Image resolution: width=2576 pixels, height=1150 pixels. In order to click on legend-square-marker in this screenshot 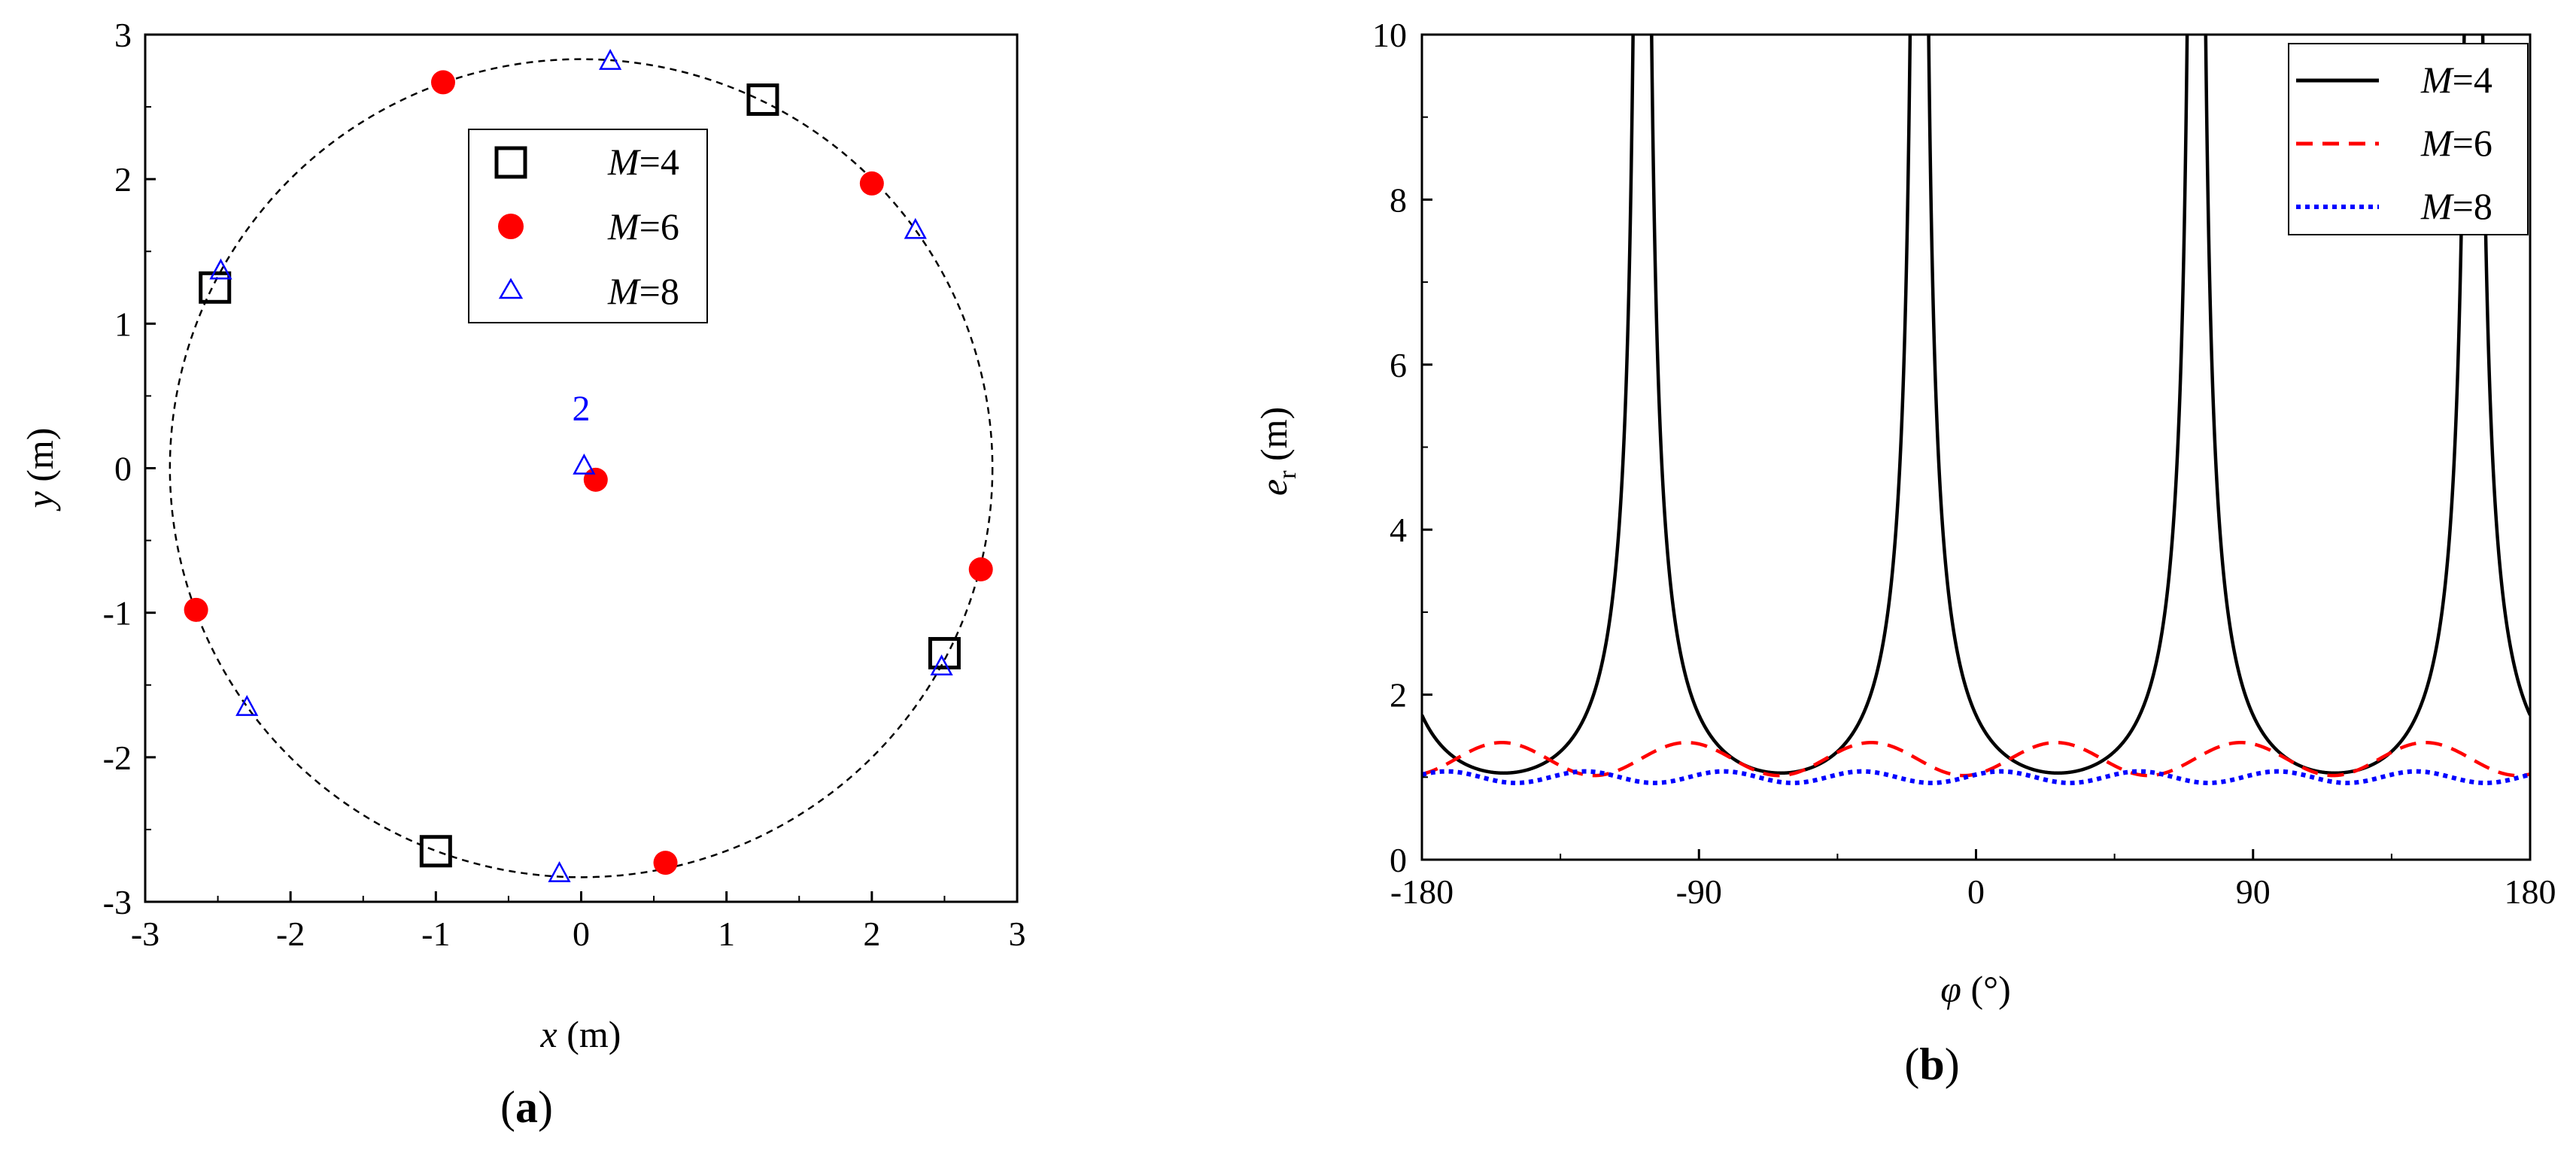, I will do `click(510, 163)`.